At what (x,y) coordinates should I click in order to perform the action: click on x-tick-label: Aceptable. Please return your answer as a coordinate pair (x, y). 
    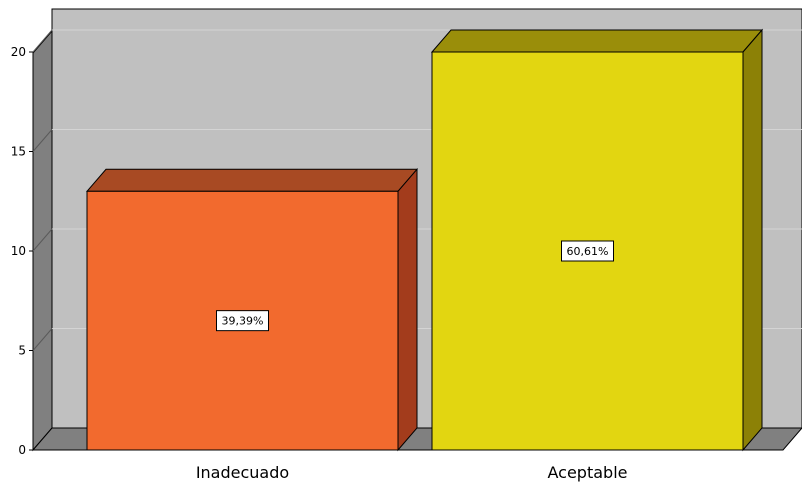
    Looking at the image, I should click on (588, 472).